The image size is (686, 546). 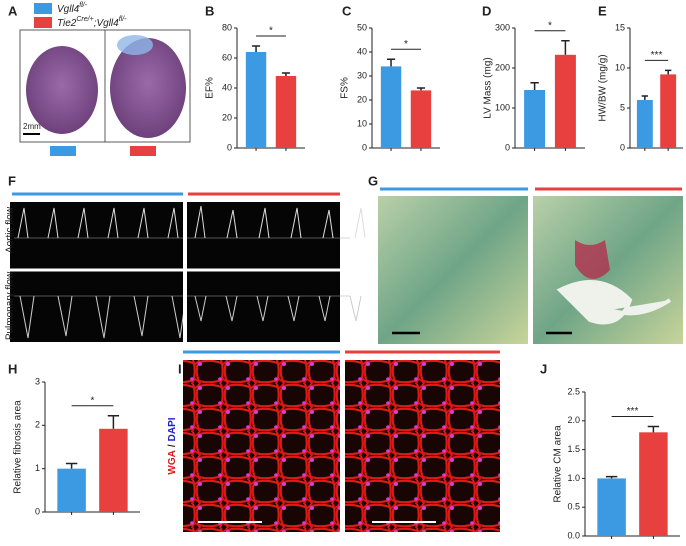 I want to click on y-tick-label: 300, so click(x=502, y=27).